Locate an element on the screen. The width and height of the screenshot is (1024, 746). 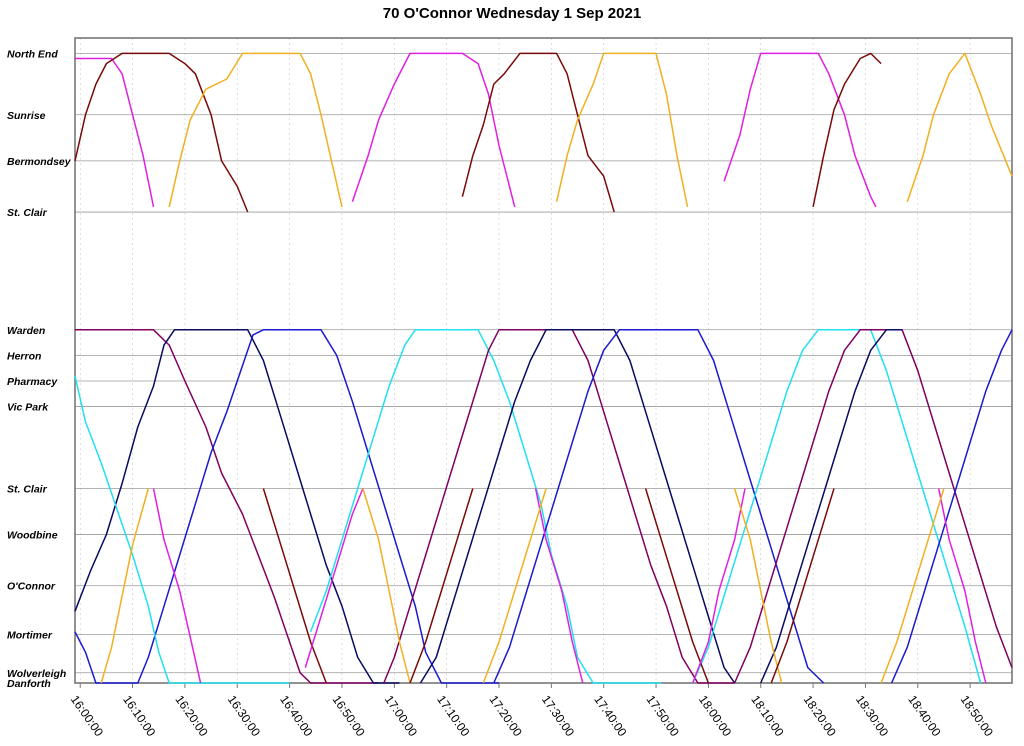
x-tick-label: 18:10:00 is located at coordinates (767, 716).